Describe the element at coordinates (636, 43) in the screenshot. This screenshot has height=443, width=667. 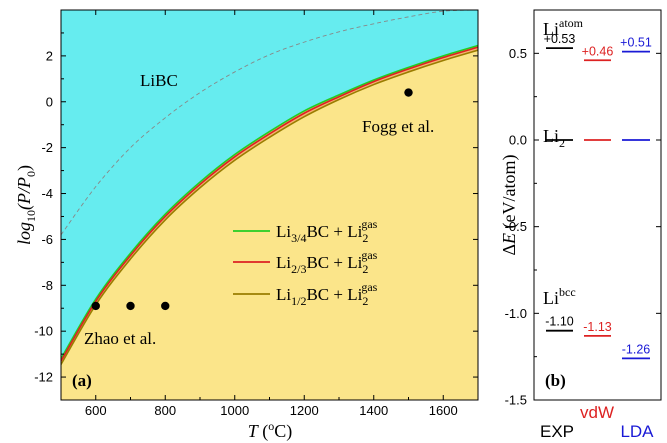
I see `level-value-li-atom-lda: +0.51` at that location.